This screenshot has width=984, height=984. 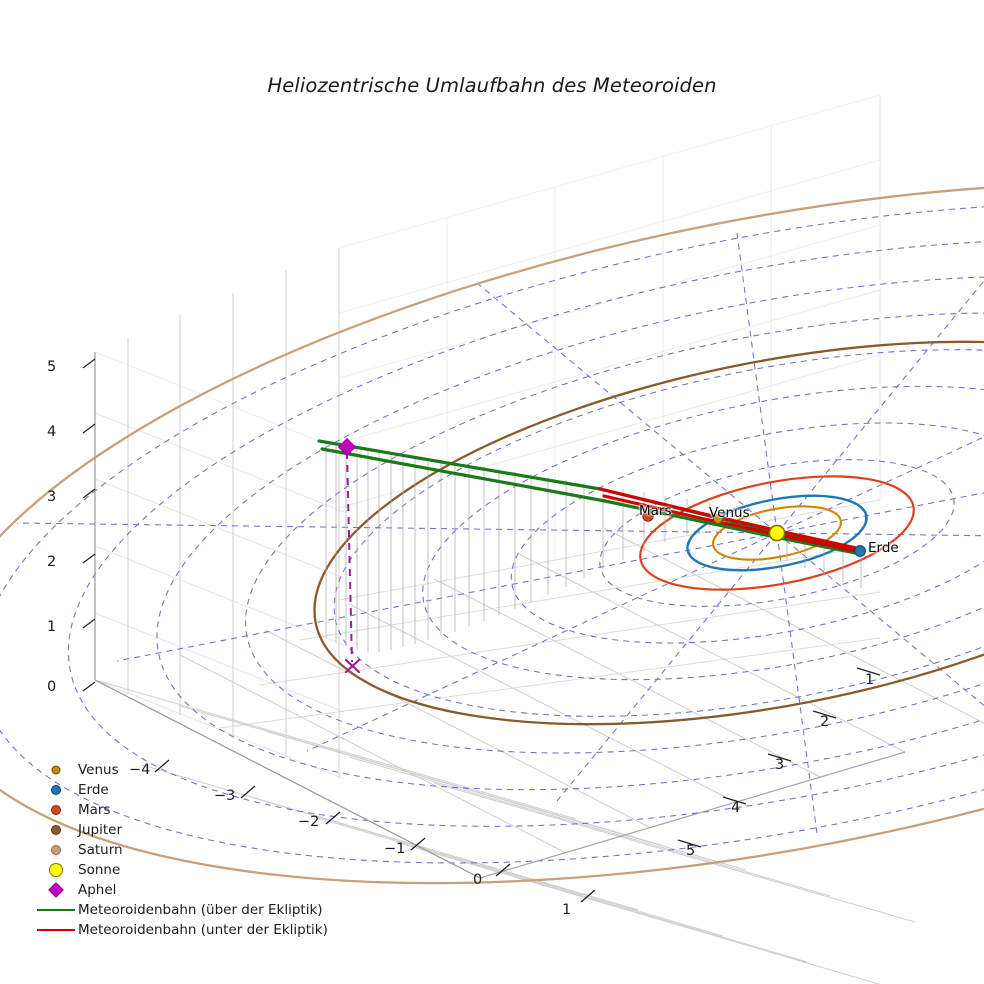 What do you see at coordinates (203, 930) in the screenshot?
I see `legend-label-orbit-below: Meteoroidenbahn (unter der Ekliptik)` at bounding box center [203, 930].